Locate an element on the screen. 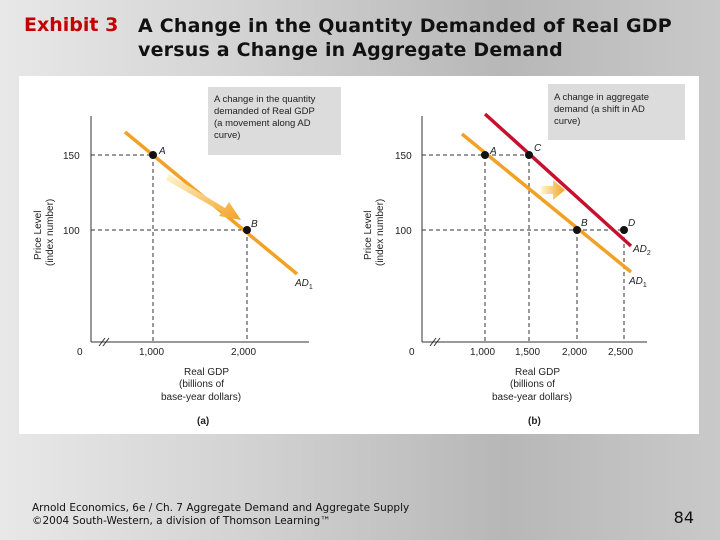 The height and width of the screenshot is (540, 720). panel-a-ylabel-1: Price Level is located at coordinates (38, 235).